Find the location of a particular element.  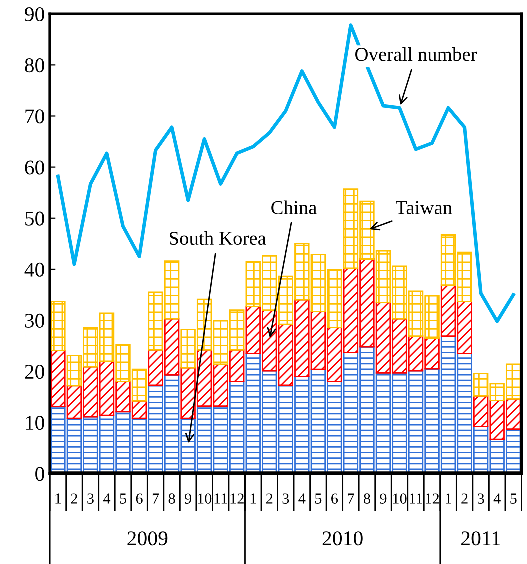

text: 2009 is located at coordinates (148, 539).